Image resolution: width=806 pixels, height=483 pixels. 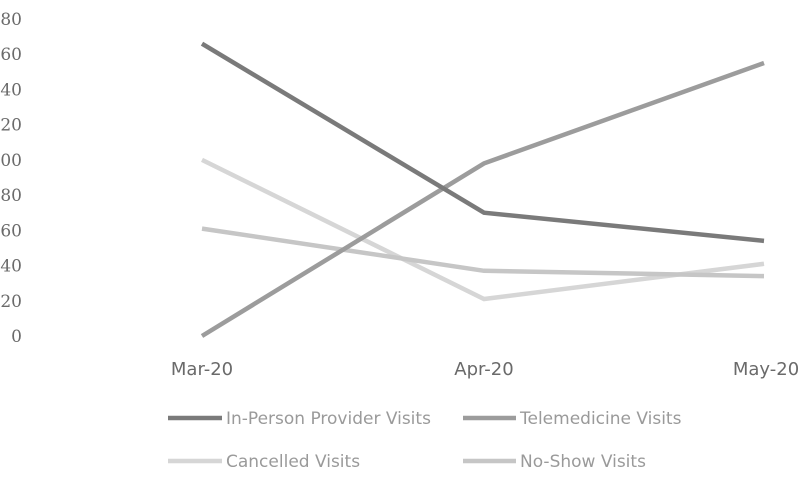 What do you see at coordinates (11, 90) in the screenshot?
I see `y-tick-label: 140` at bounding box center [11, 90].